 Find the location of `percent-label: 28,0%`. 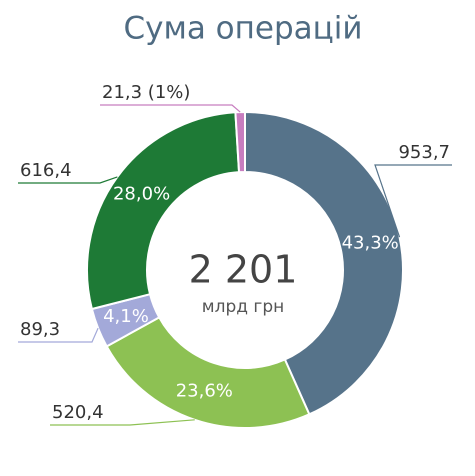

percent-label: 28,0% is located at coordinates (141, 194).